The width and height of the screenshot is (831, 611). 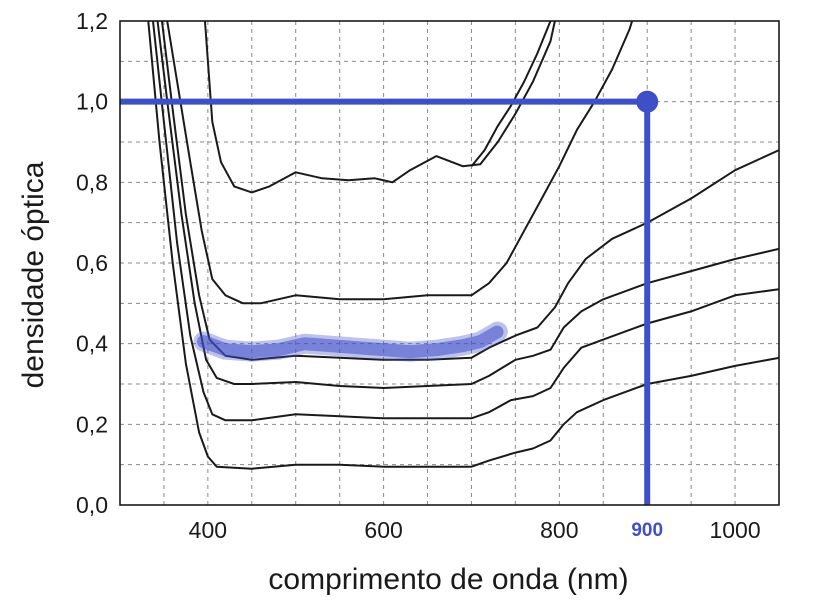 What do you see at coordinates (475, 530) in the screenshot?
I see `x-axis-ticks: 400 600 800 1000` at bounding box center [475, 530].